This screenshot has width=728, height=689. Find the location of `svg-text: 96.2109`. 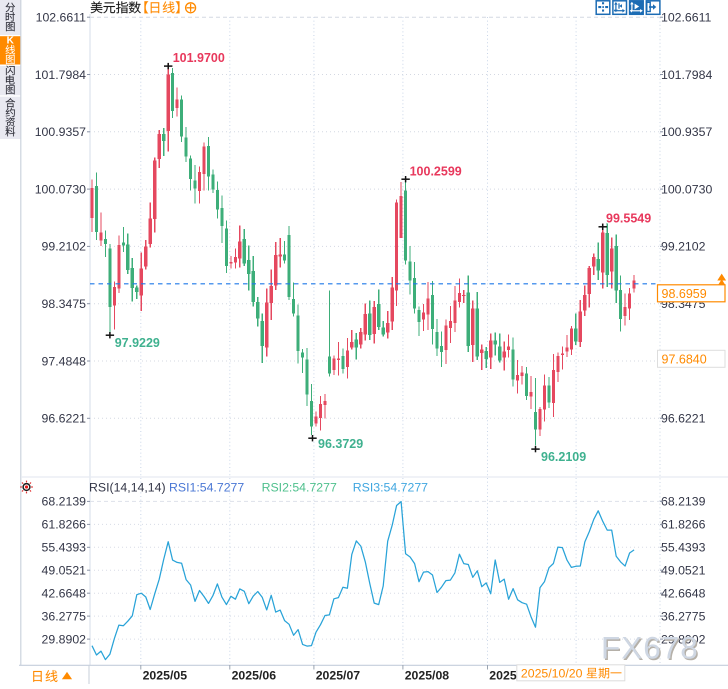

svg-text: 96.2109 is located at coordinates (563, 457).